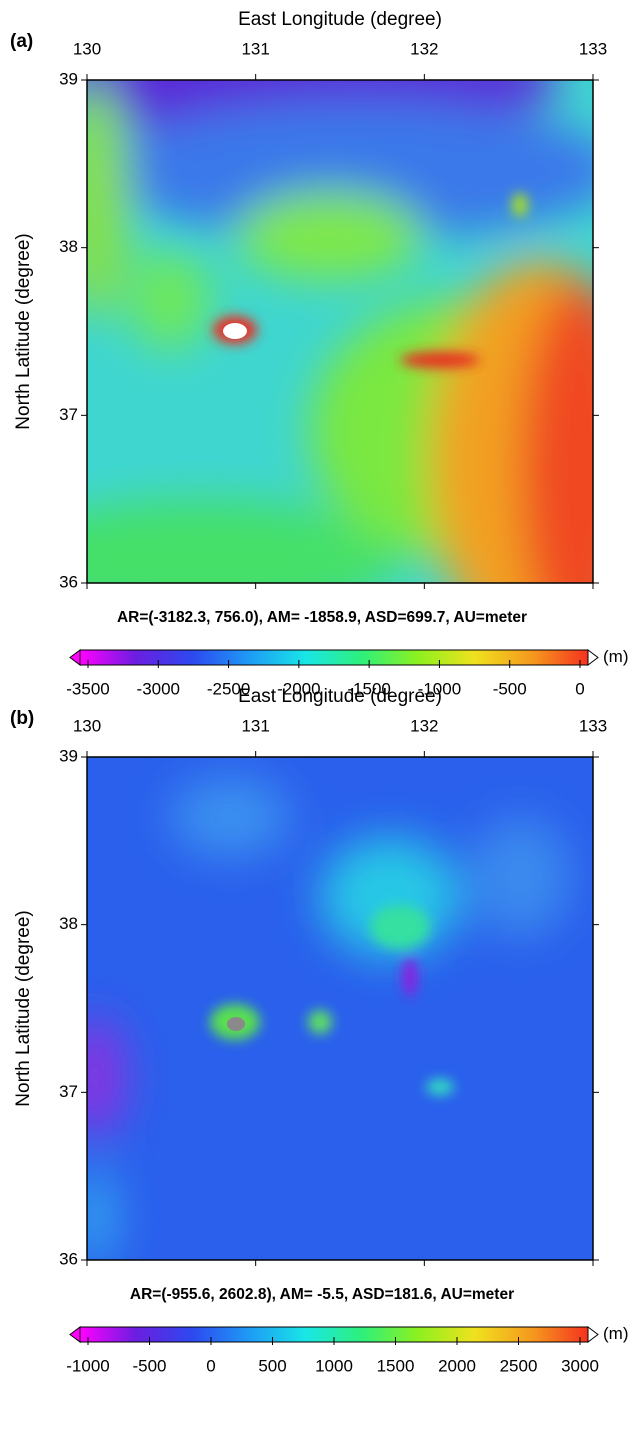  What do you see at coordinates (396, 1365) in the screenshot?
I see `colorbar-tick-label: 1500` at bounding box center [396, 1365].